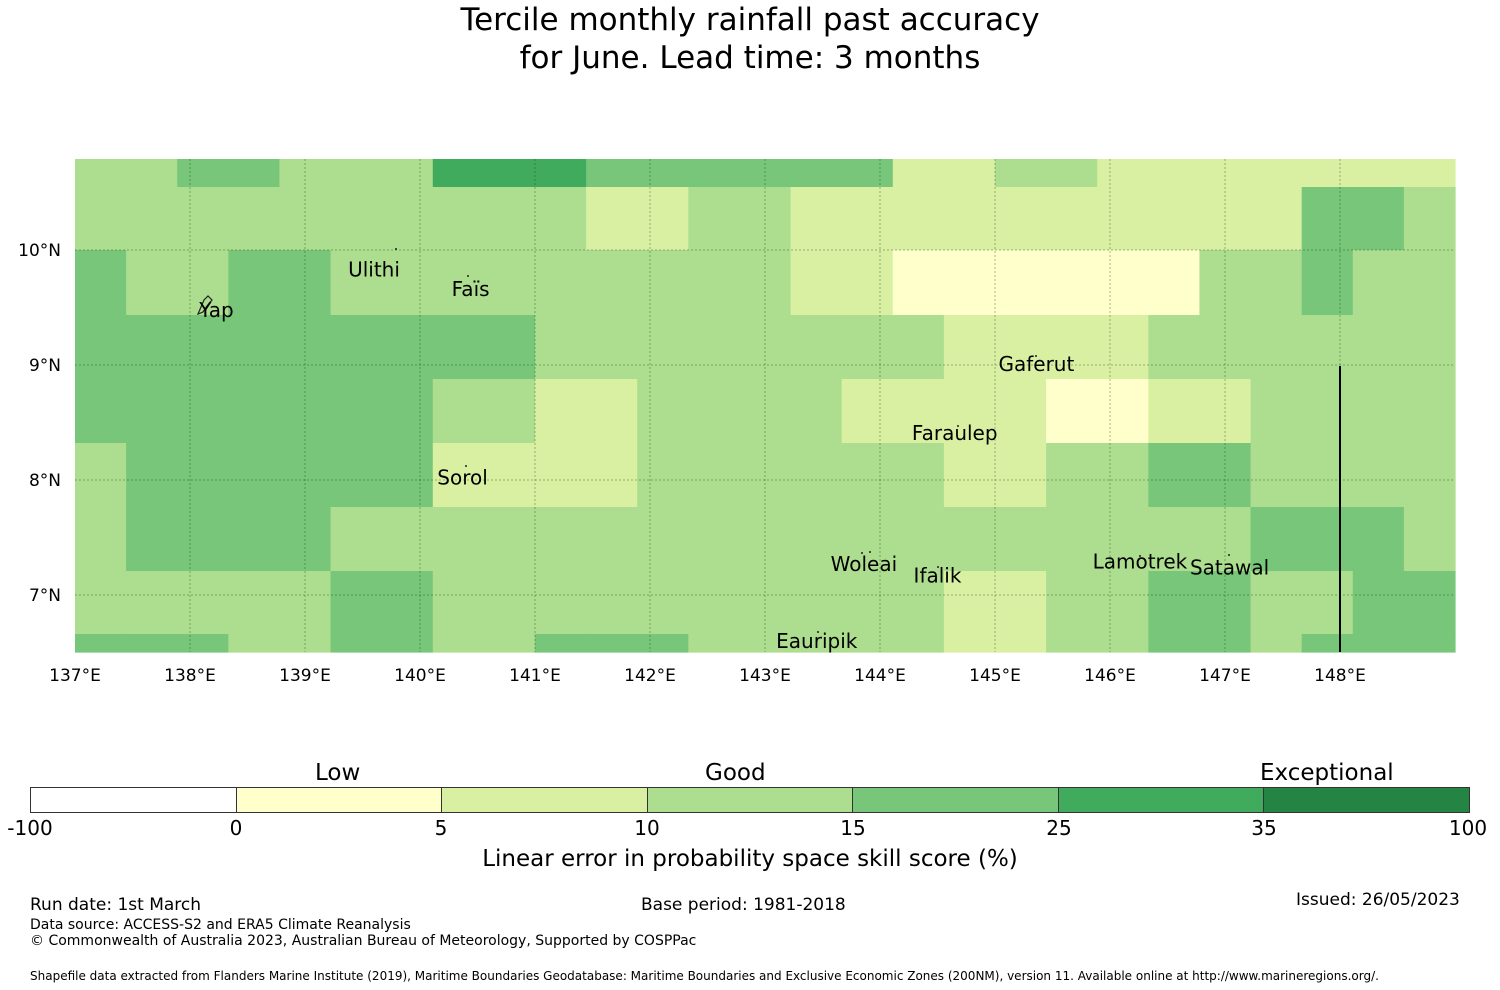 The height and width of the screenshot is (990, 1500). What do you see at coordinates (1140, 562) in the screenshot?
I see `place-label-lamotrek: Lamotrek` at bounding box center [1140, 562].